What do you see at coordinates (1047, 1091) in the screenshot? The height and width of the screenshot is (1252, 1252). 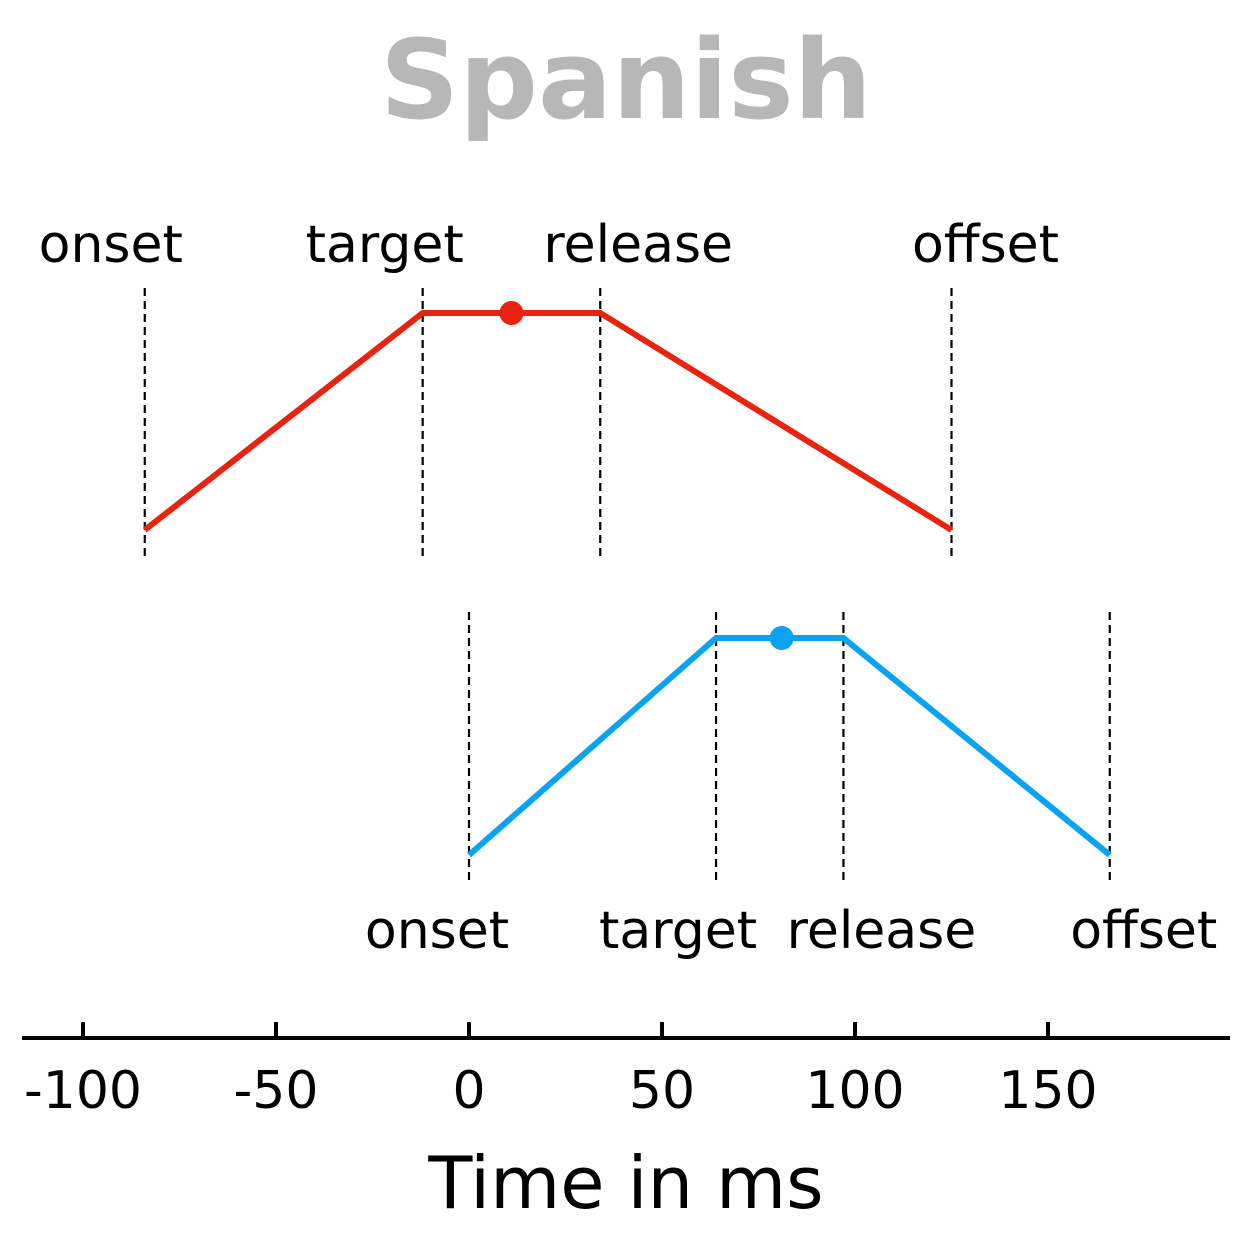 I see `axis-tick-label: 150` at bounding box center [1047, 1091].